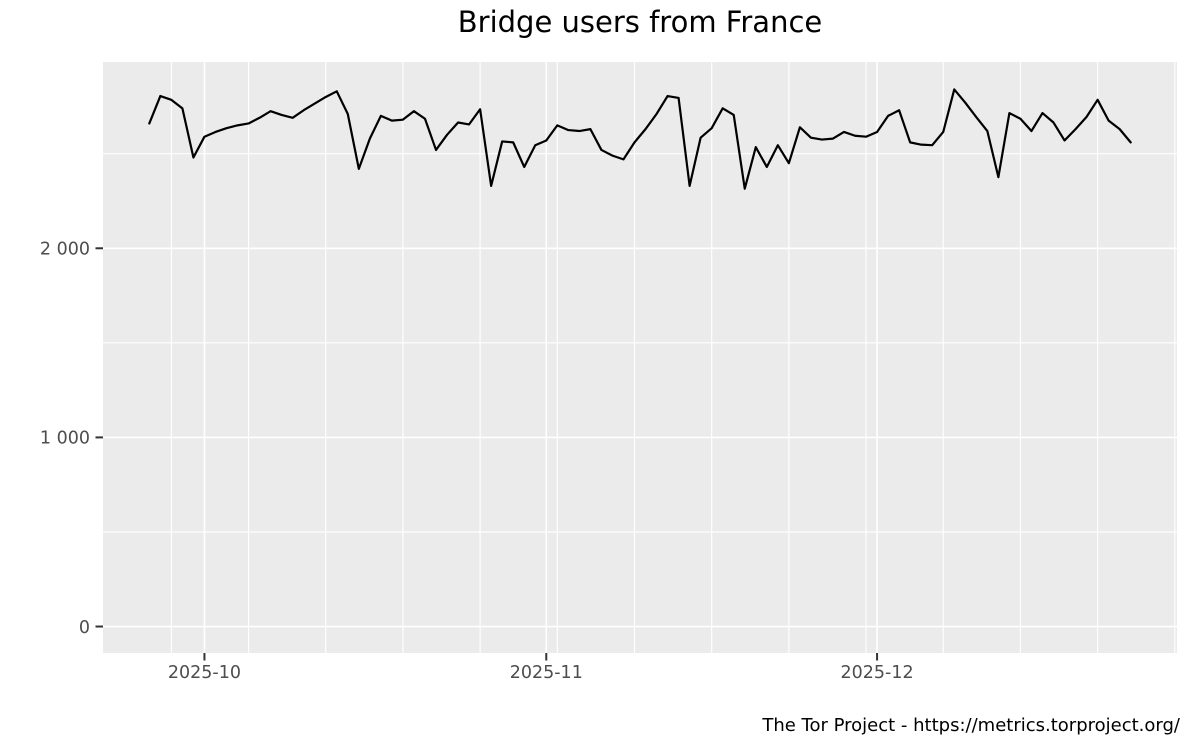 The height and width of the screenshot is (750, 1200). What do you see at coordinates (84, 628) in the screenshot?
I see `y-tick-label: 0` at bounding box center [84, 628].